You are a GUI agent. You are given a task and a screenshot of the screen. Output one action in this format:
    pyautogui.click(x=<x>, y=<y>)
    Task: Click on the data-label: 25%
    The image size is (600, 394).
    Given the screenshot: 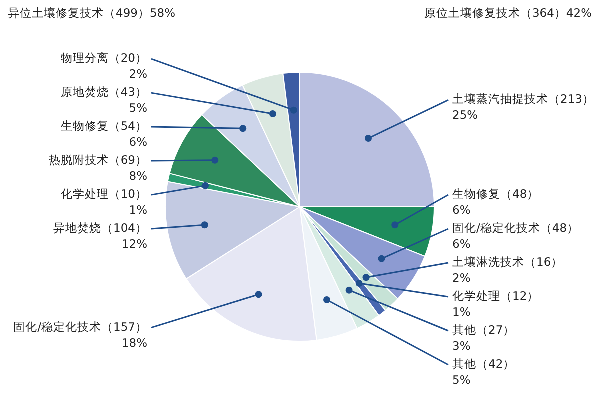 What is the action you would take?
    pyautogui.click(x=465, y=115)
    